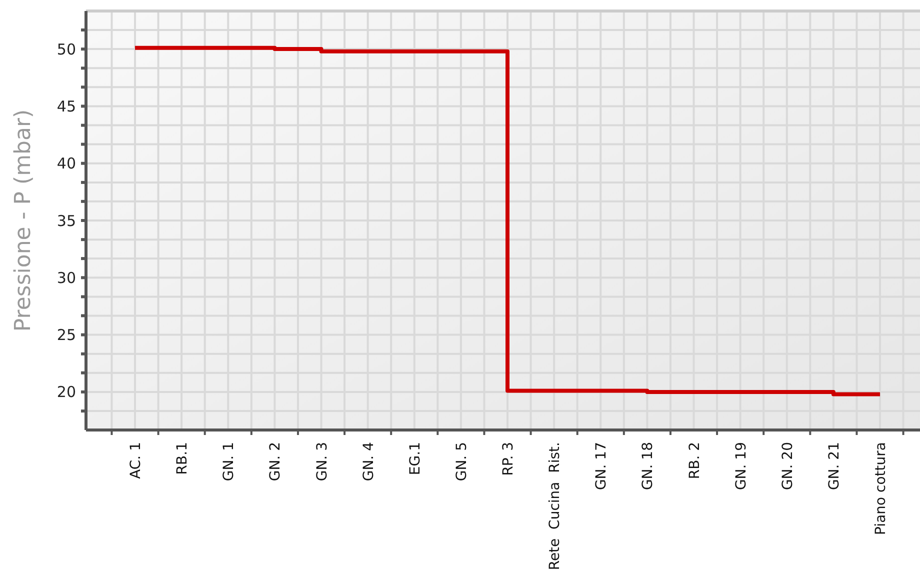 This screenshot has width=920, height=587. What do you see at coordinates (508, 459) in the screenshot?
I see `x-tick-label: RP. 3` at bounding box center [508, 459].